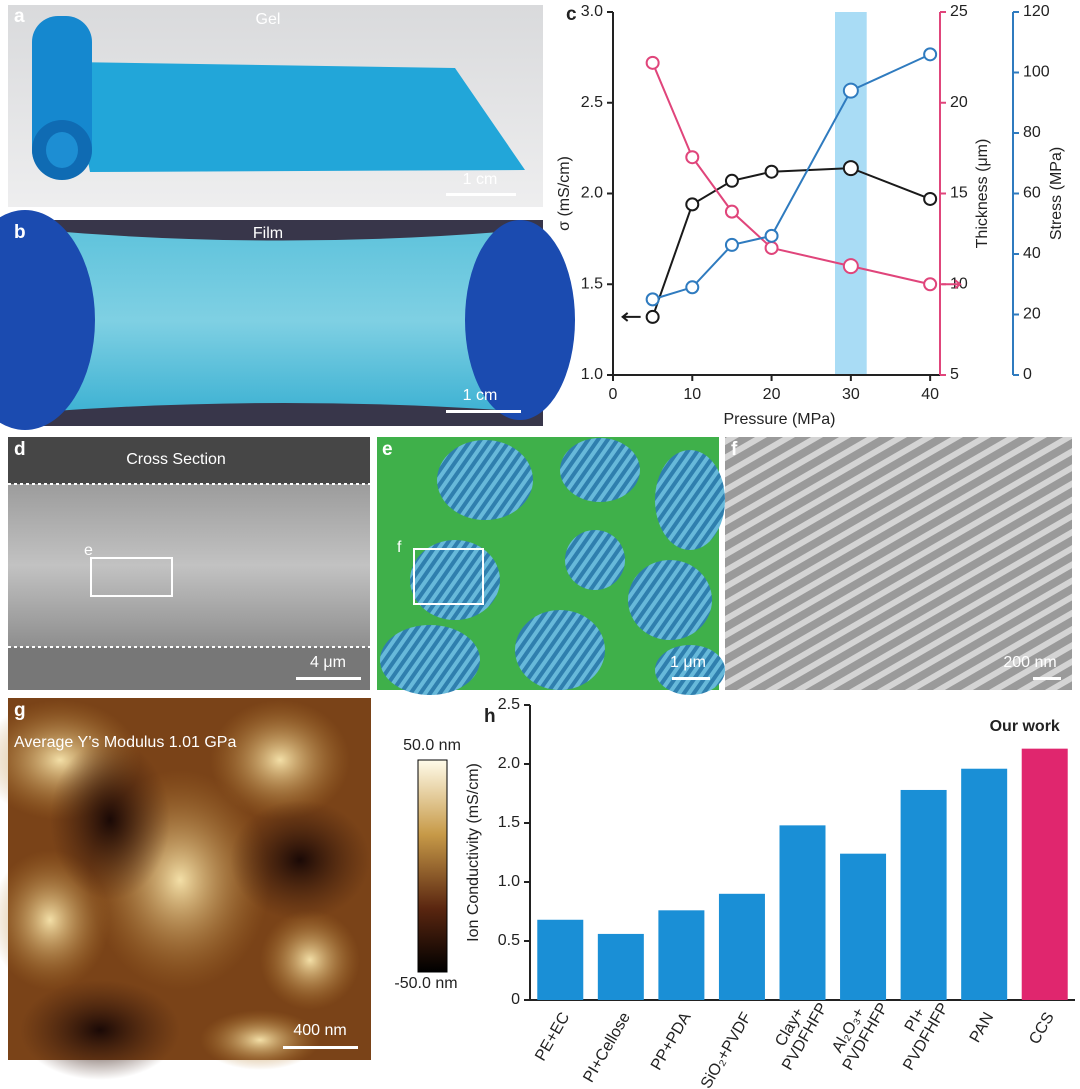  I want to click on panel-label: g, so click(20, 710).